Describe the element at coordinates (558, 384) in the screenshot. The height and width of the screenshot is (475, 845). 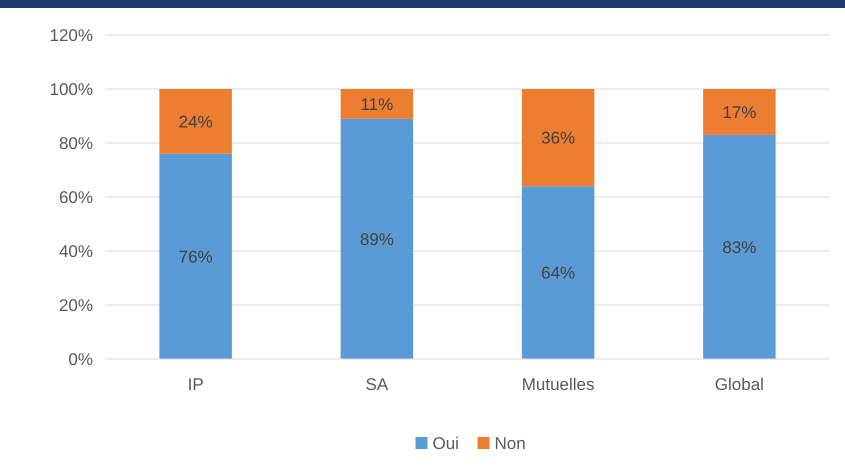
I see `x-tick-label: Mutuelles` at that location.